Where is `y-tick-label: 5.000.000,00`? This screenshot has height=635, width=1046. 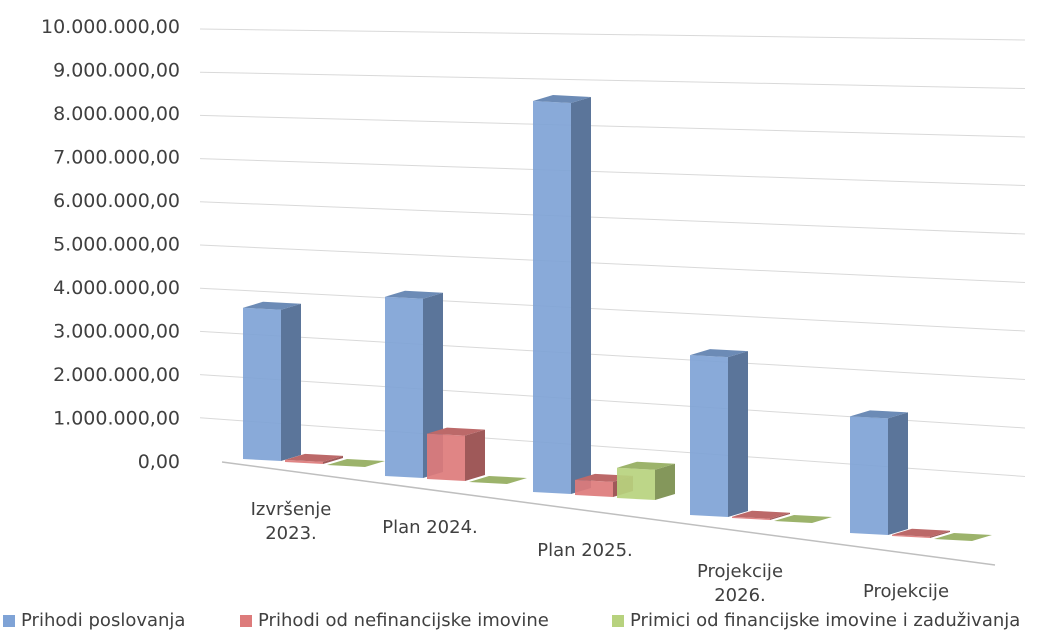
y-tick-label: 5.000.000,00 is located at coordinates (116, 245).